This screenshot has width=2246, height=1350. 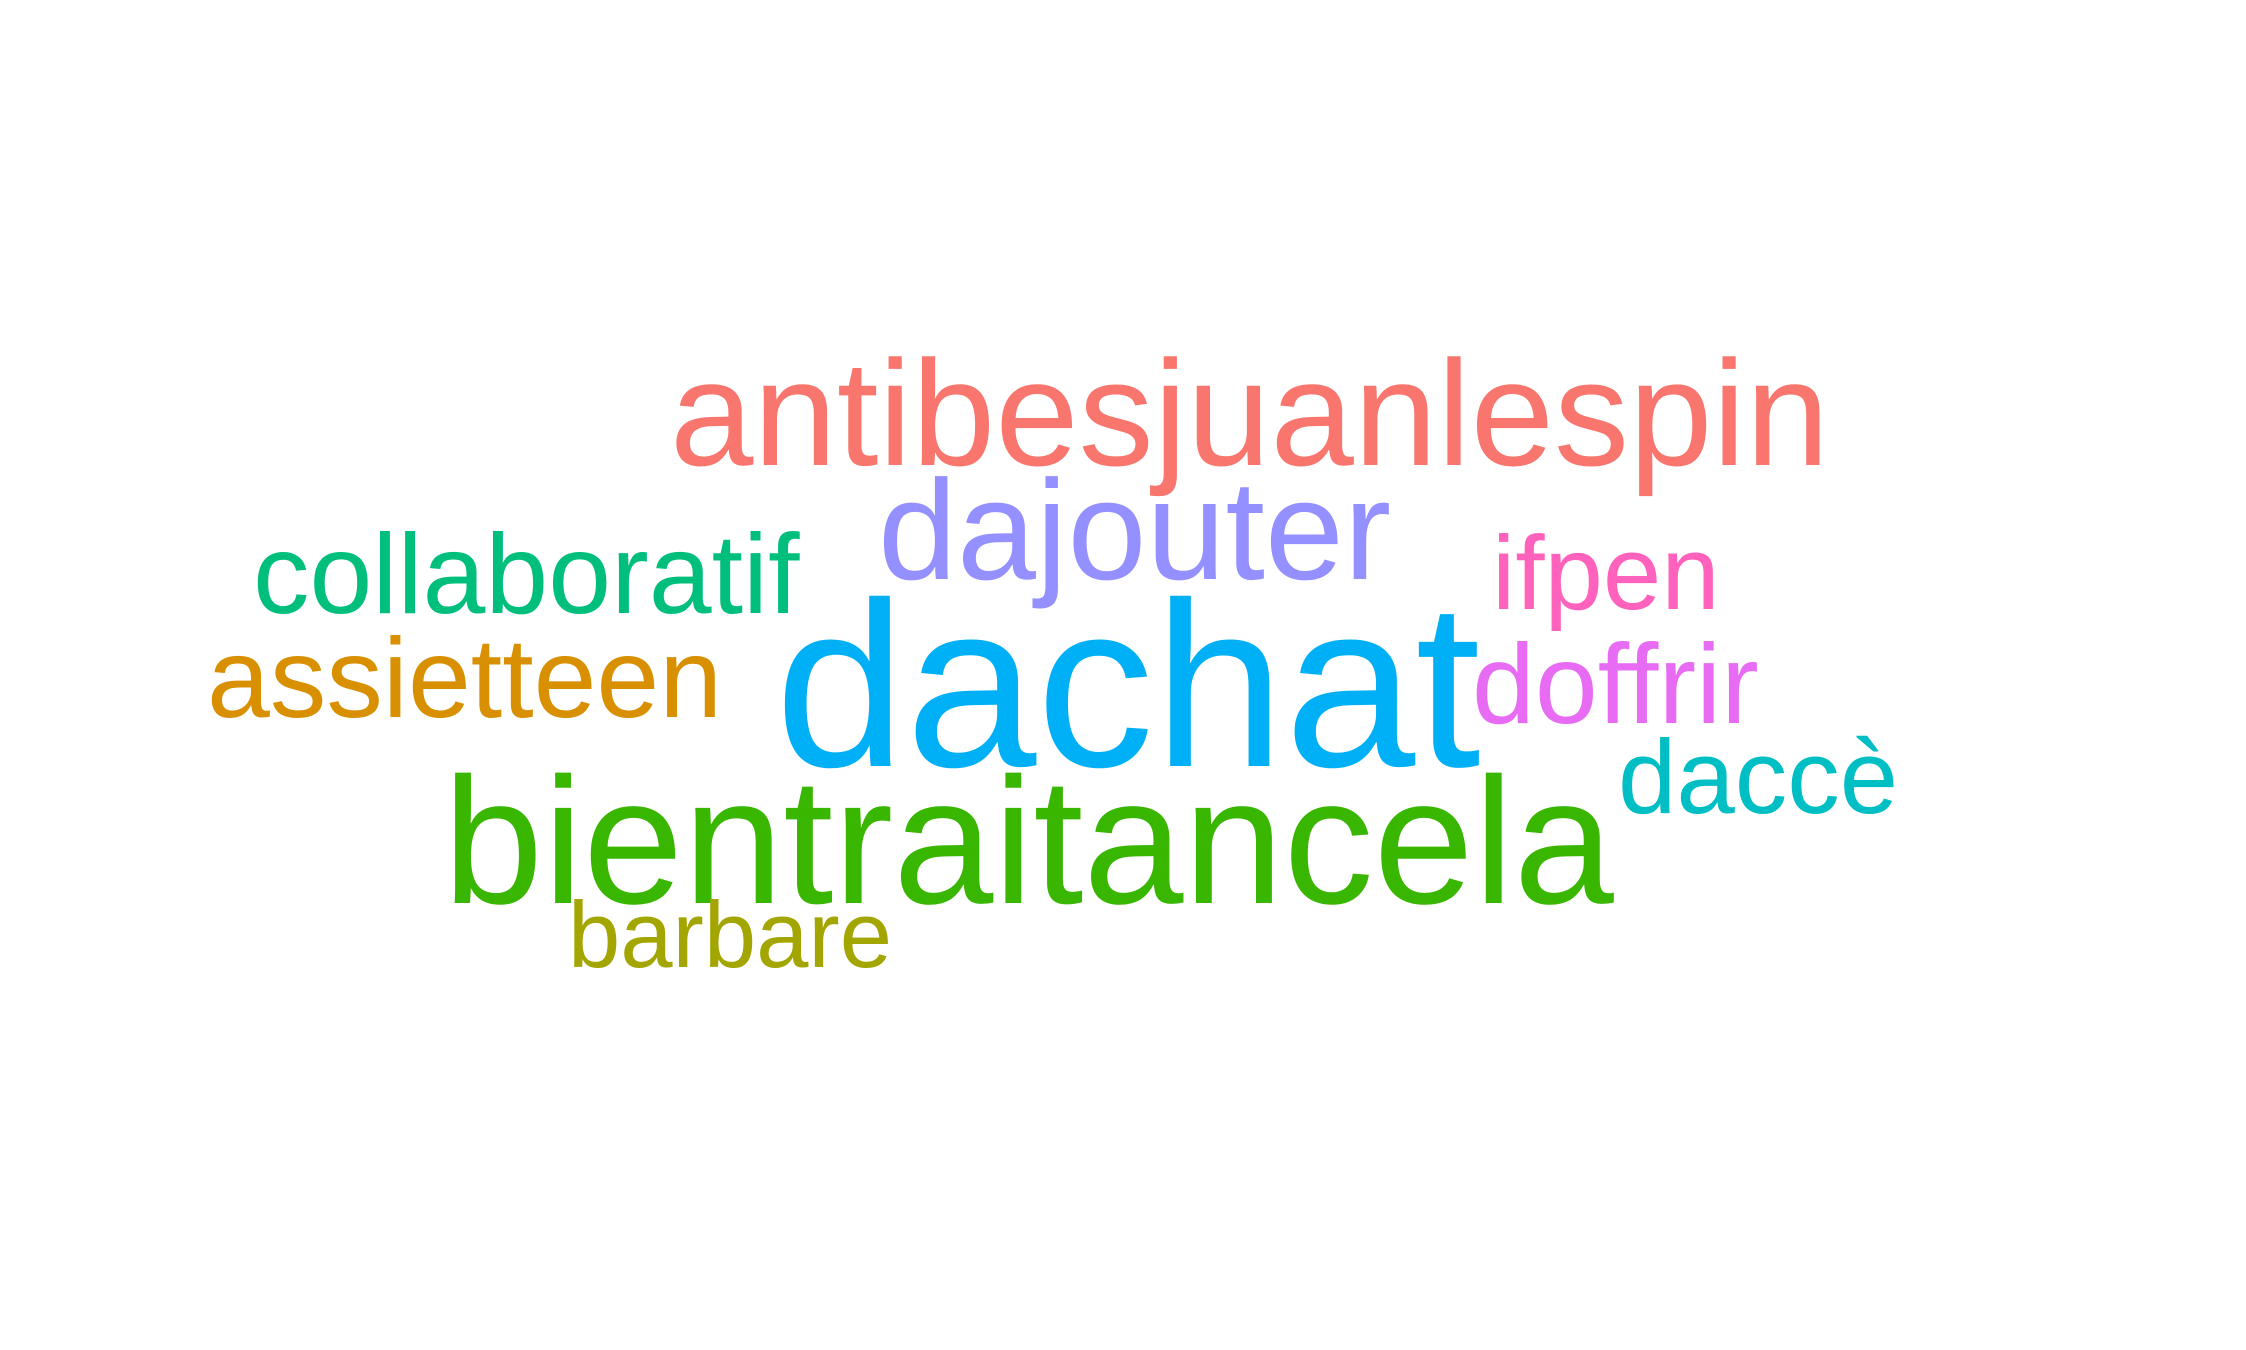 What do you see at coordinates (1135, 530) in the screenshot?
I see `word-dajouter: dajouter` at bounding box center [1135, 530].